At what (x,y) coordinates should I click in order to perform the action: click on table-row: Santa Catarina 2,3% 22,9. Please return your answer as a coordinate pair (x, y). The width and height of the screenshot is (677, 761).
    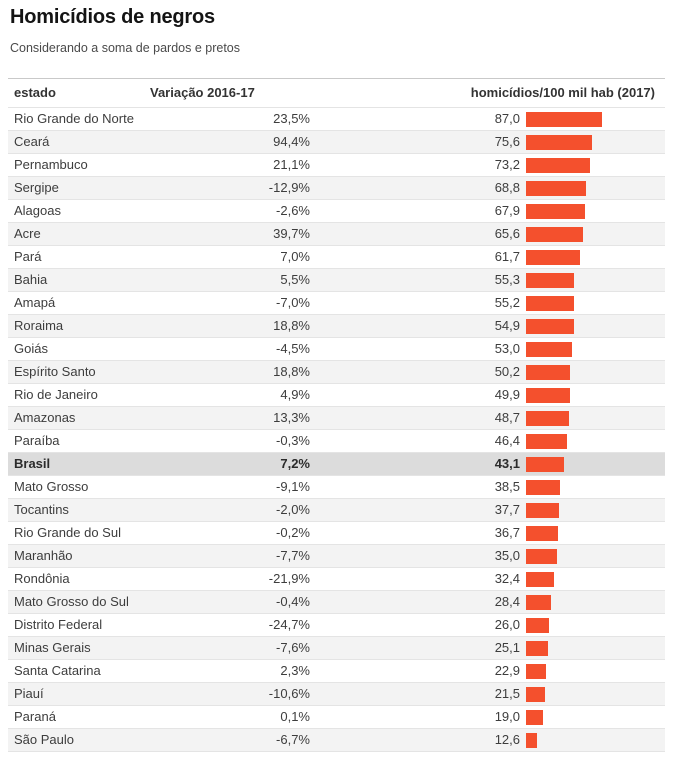
    Looking at the image, I should click on (336, 670).